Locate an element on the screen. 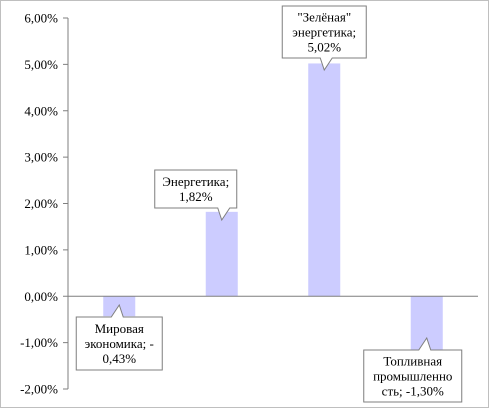 The height and width of the screenshot is (409, 490). data-label: сть; -1,30% is located at coordinates (413, 391).